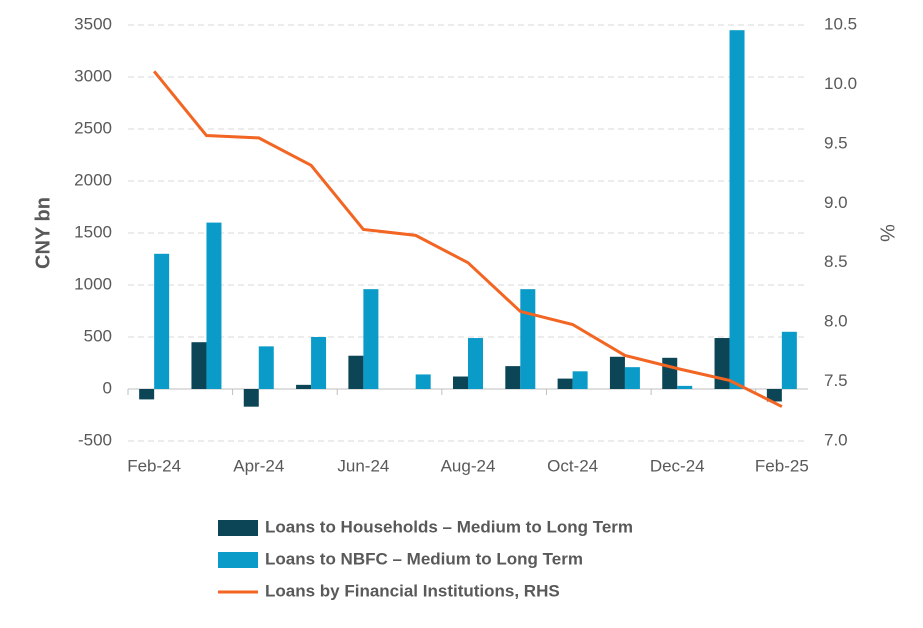  Describe the element at coordinates (258, 465) in the screenshot. I see `x-tick-label: Apr-24` at that location.